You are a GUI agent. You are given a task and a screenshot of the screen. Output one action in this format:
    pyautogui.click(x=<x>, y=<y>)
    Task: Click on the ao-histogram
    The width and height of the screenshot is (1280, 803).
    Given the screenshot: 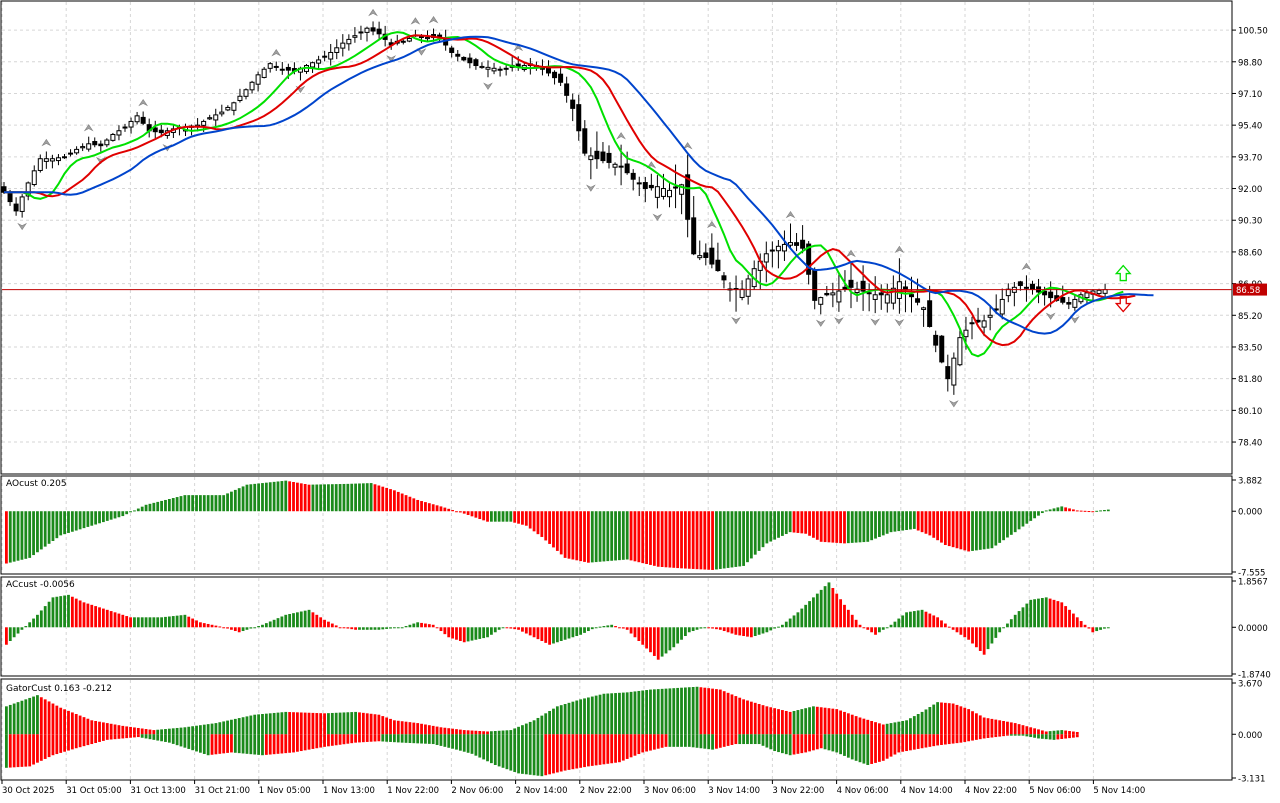 What is the action you would take?
    pyautogui.click(x=557, y=525)
    